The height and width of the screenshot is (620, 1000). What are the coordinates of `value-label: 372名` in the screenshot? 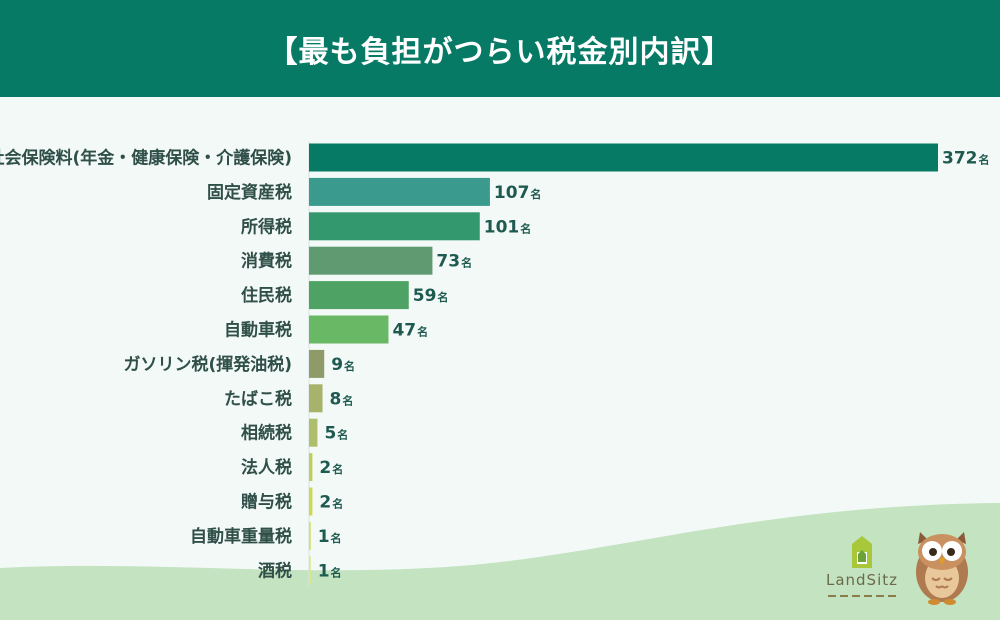 It's located at (966, 159).